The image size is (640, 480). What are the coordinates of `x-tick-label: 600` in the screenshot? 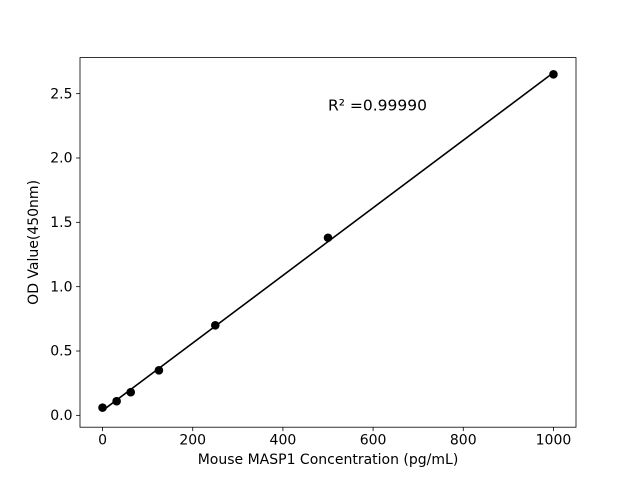 It's located at (373, 440).